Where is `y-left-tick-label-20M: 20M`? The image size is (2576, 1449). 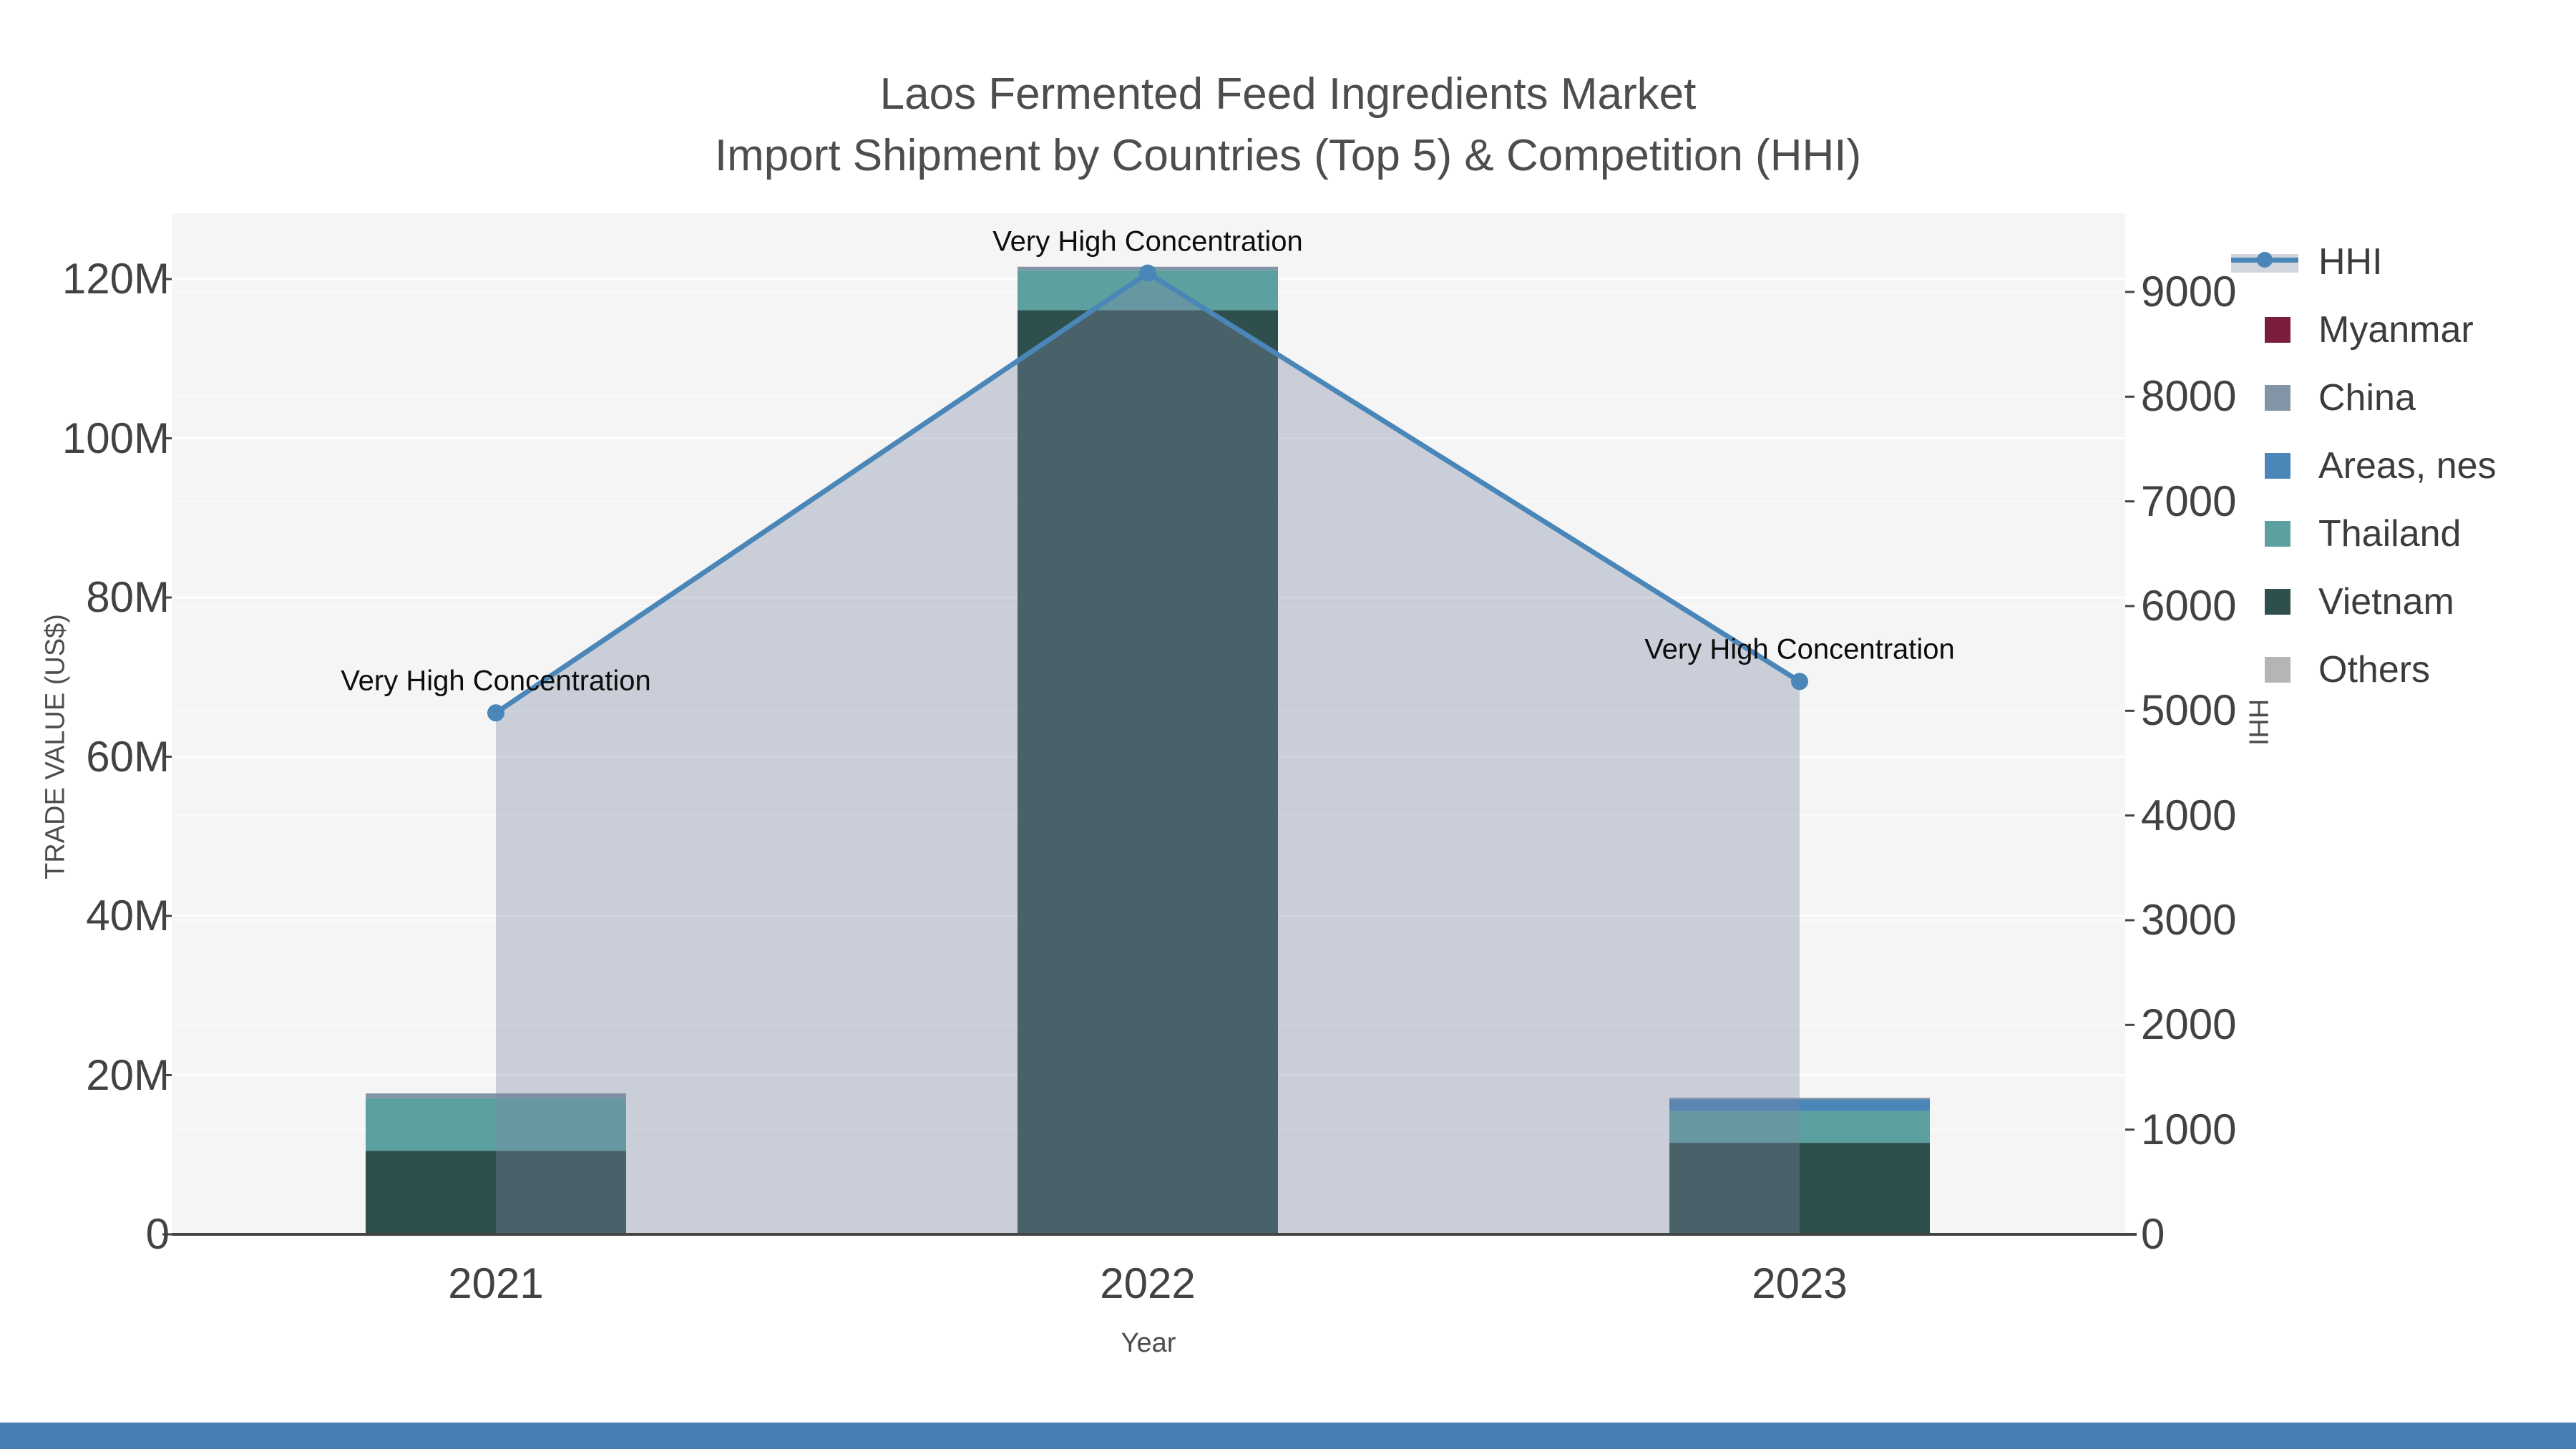
y-left-tick-label-20M: 20M is located at coordinates (128, 1074).